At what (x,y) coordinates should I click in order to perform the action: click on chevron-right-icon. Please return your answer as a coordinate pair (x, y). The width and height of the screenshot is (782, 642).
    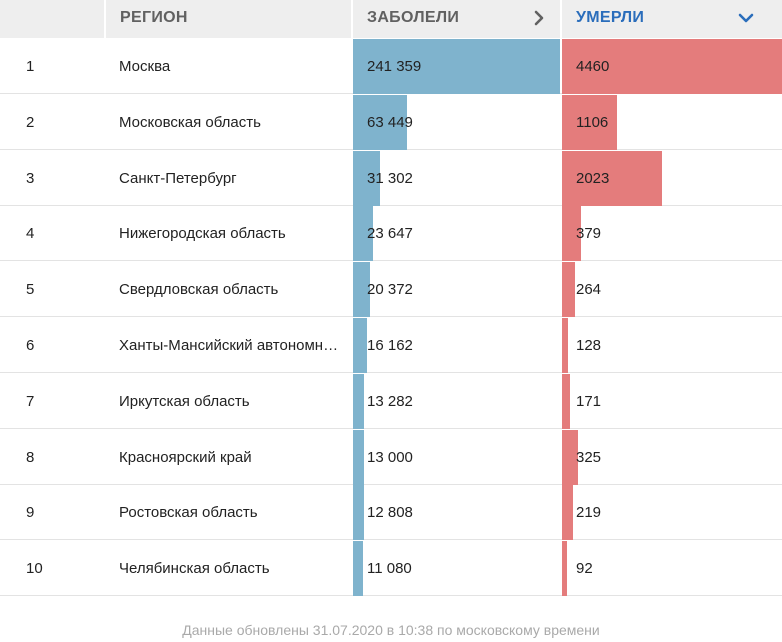
    Looking at the image, I should click on (539, 18).